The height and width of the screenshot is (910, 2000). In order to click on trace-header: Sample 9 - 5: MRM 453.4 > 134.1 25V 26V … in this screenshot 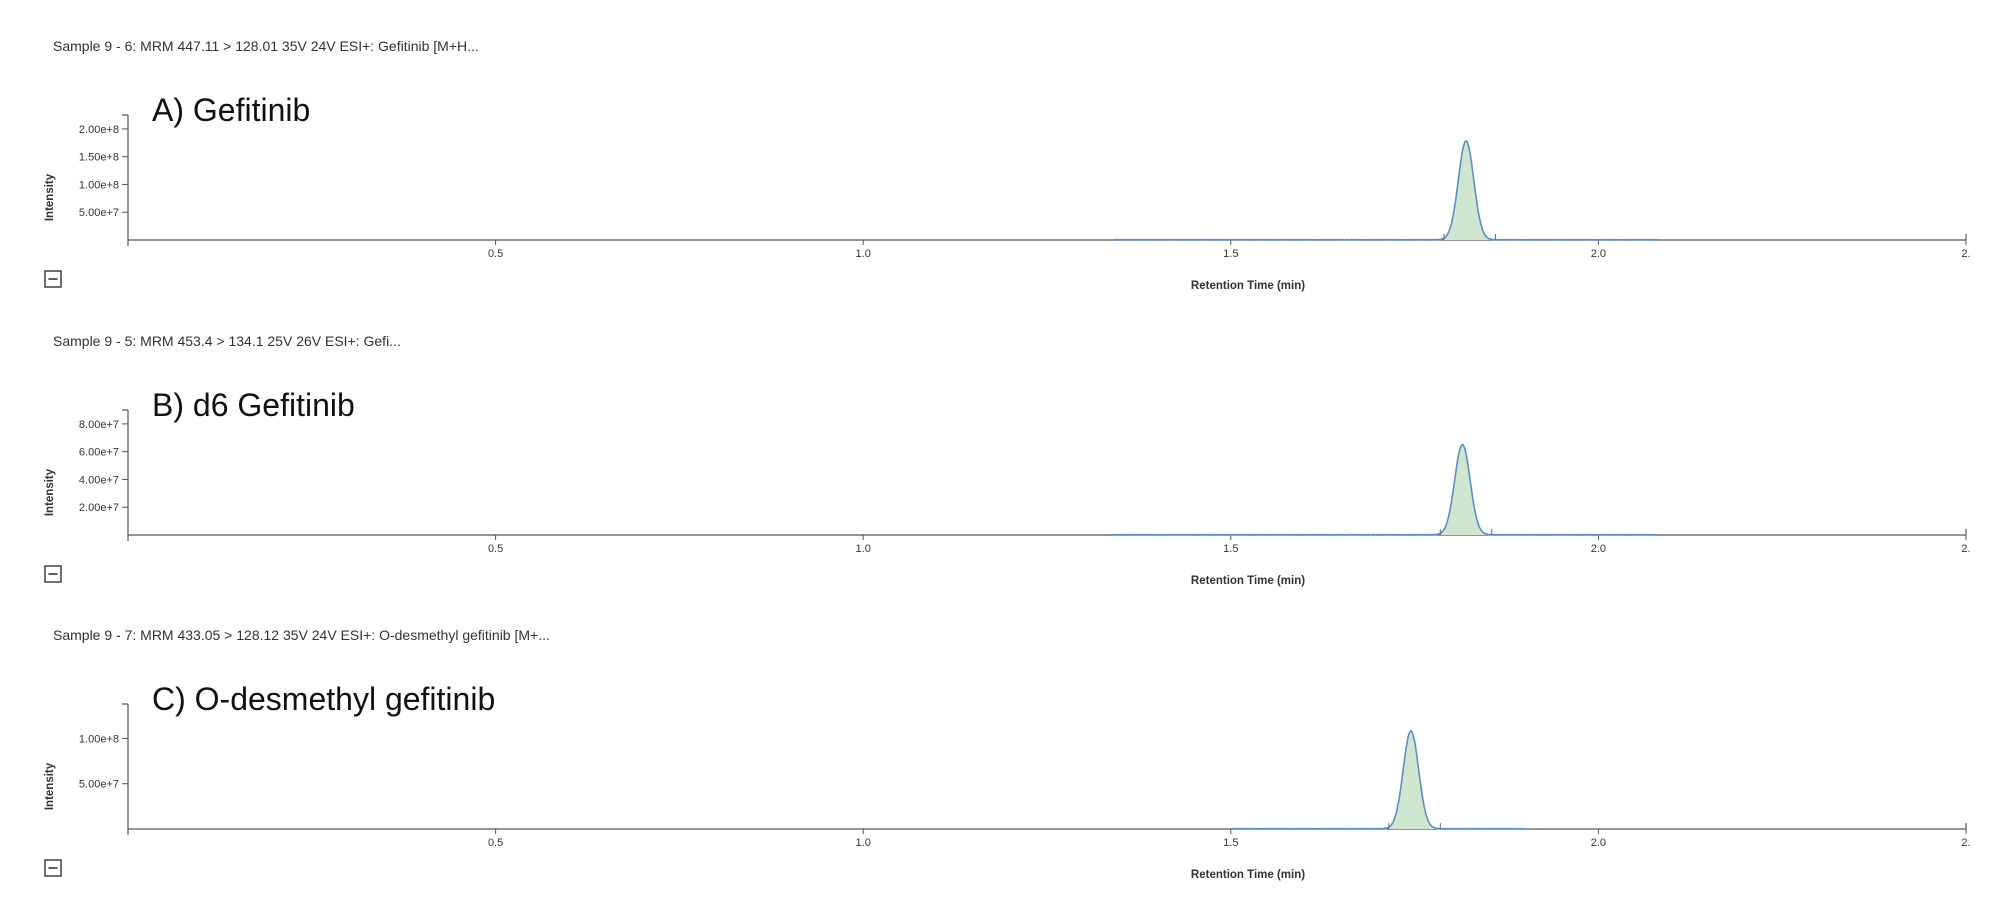, I will do `click(227, 341)`.